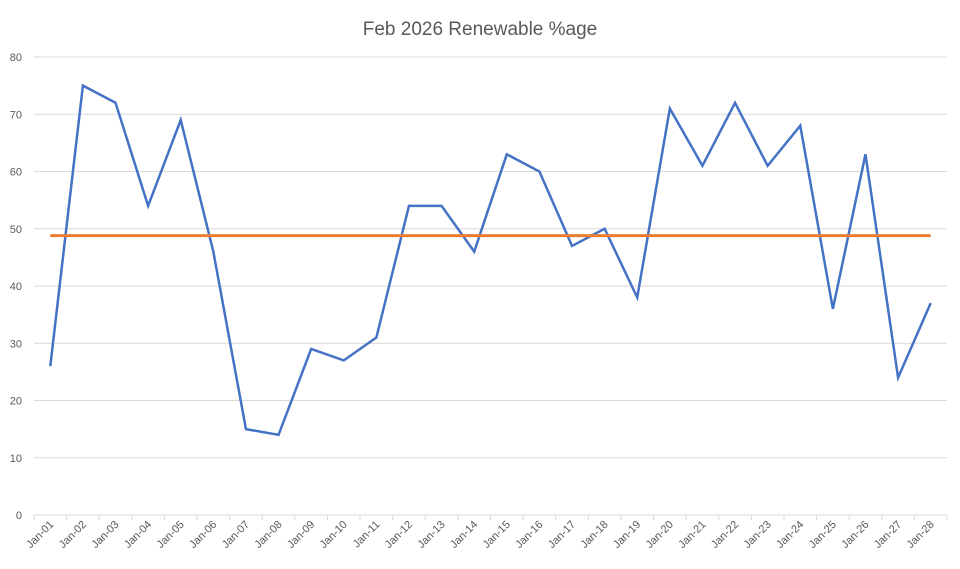 The width and height of the screenshot is (960, 569). I want to click on x-tick-label: Jan-23, so click(758, 535).